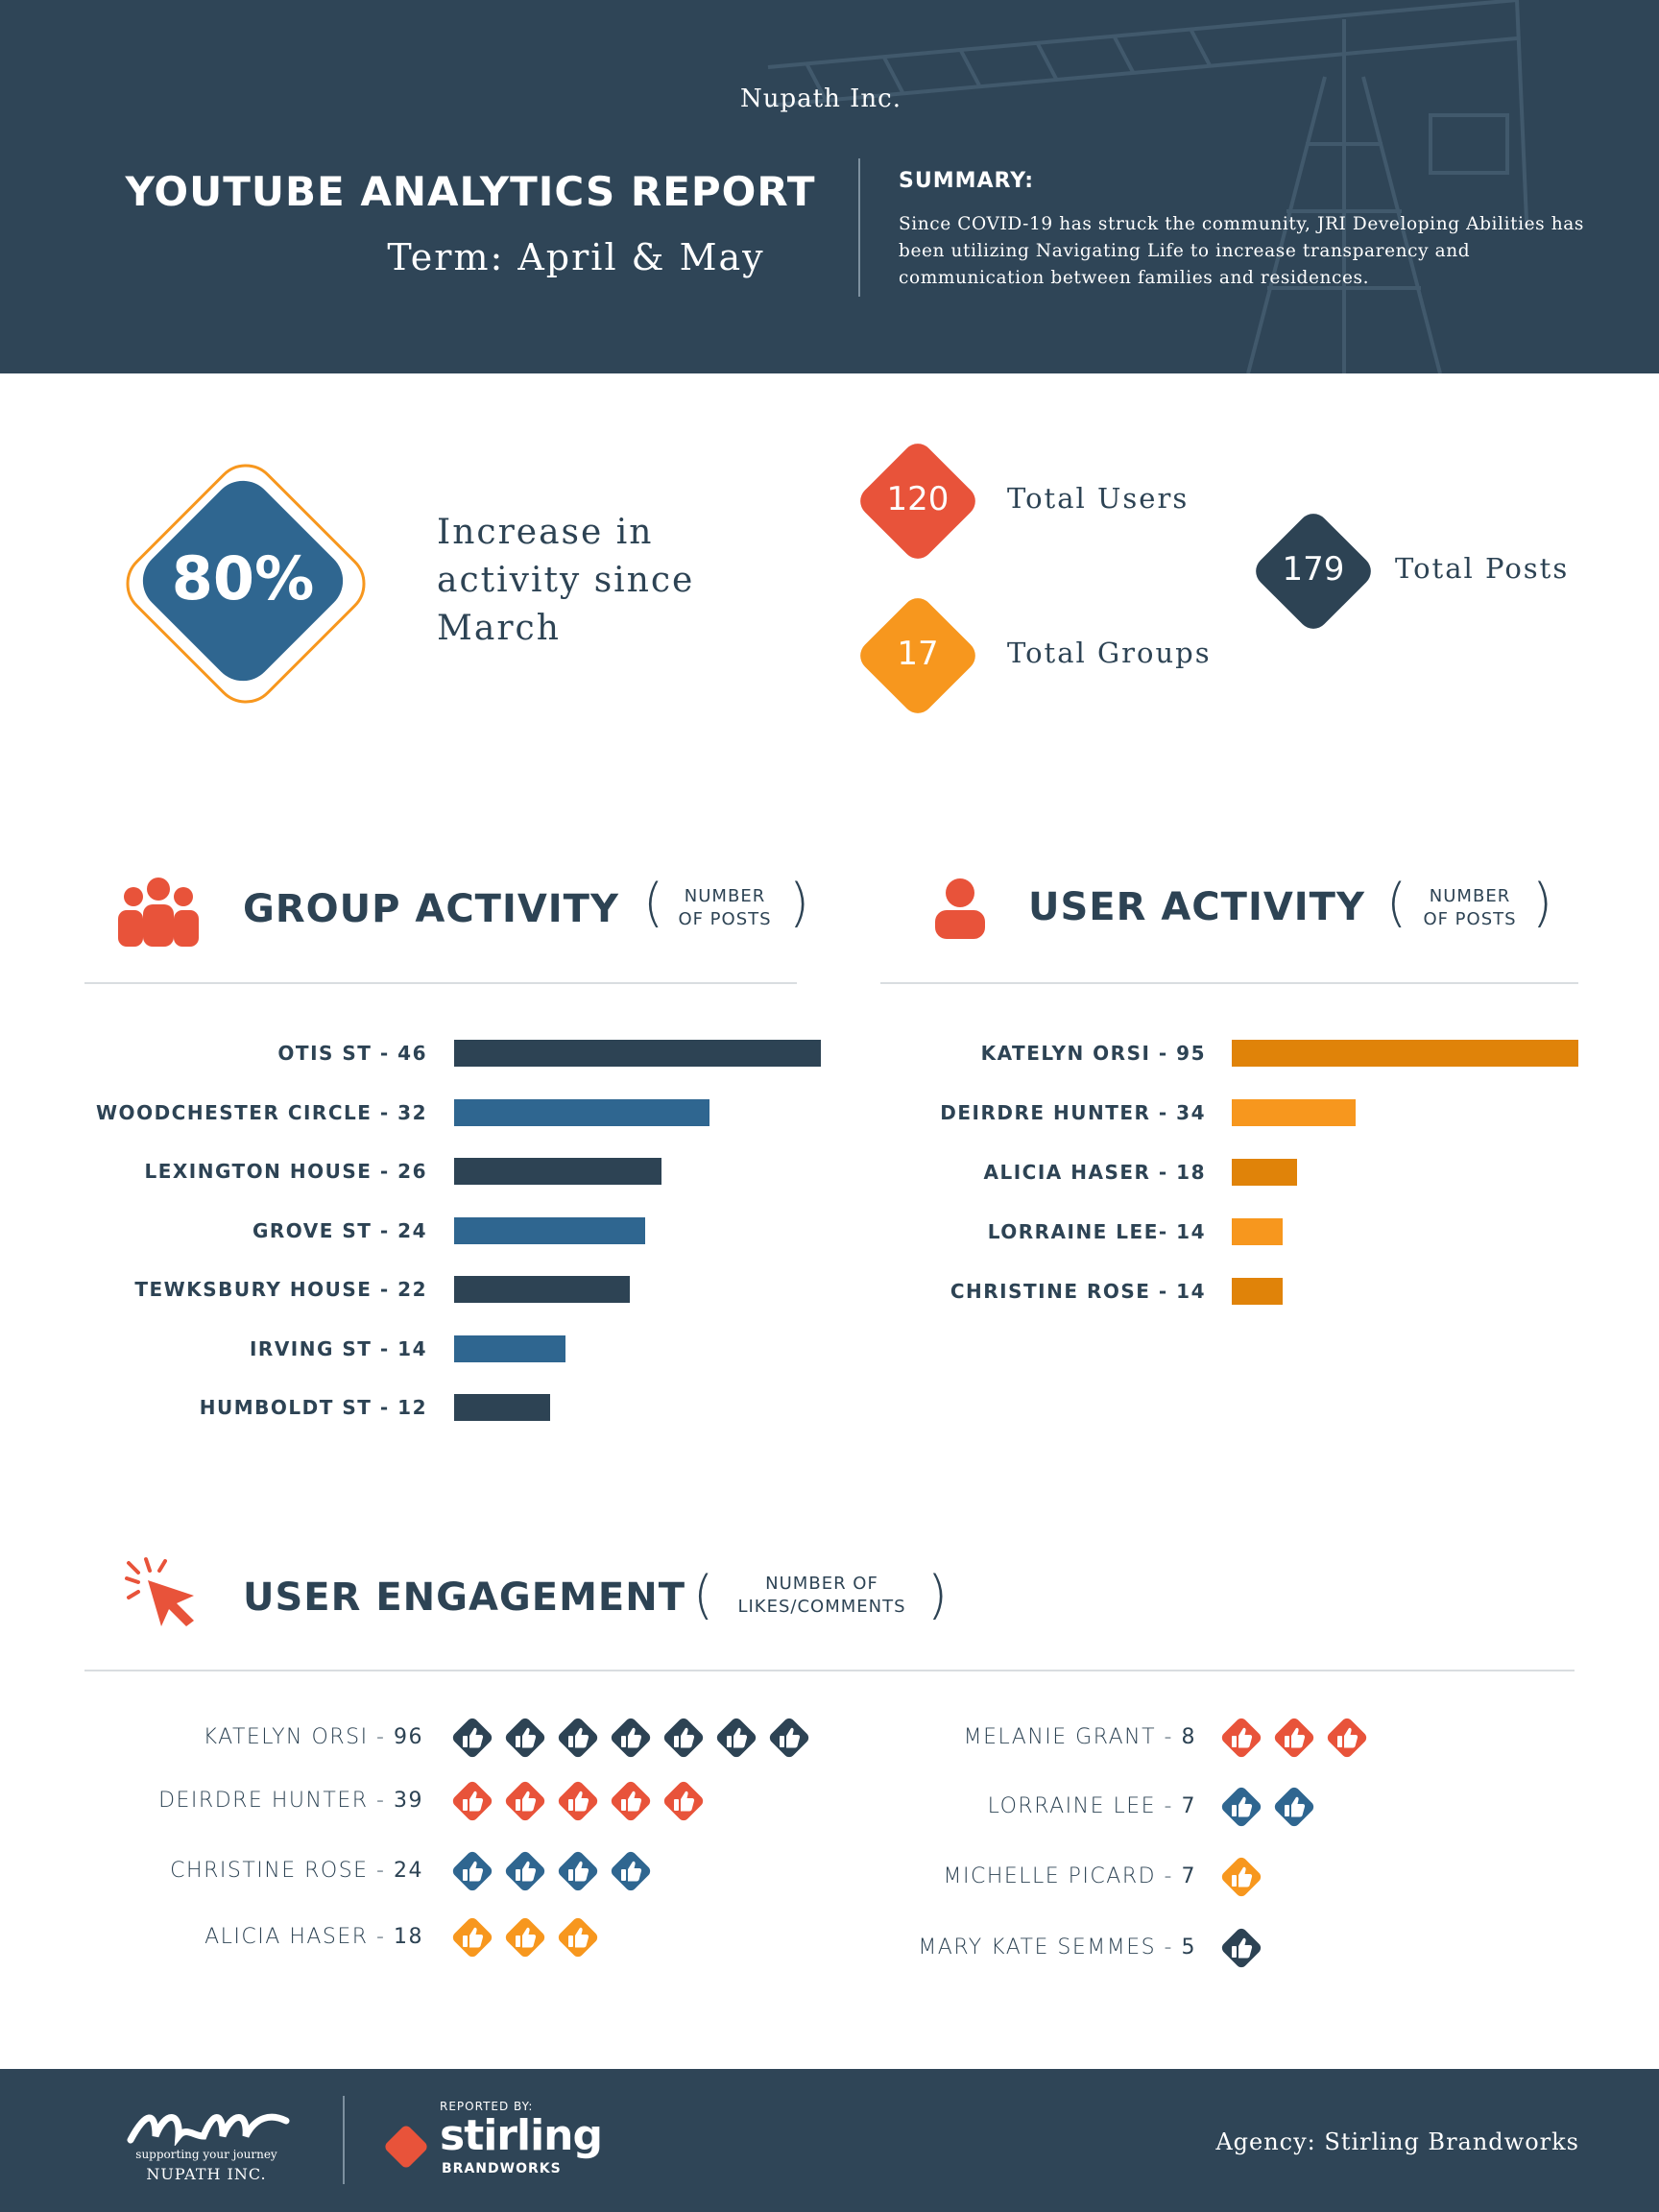  I want to click on report-title: YOUTUBE ANALYTICS REPORT, so click(471, 191).